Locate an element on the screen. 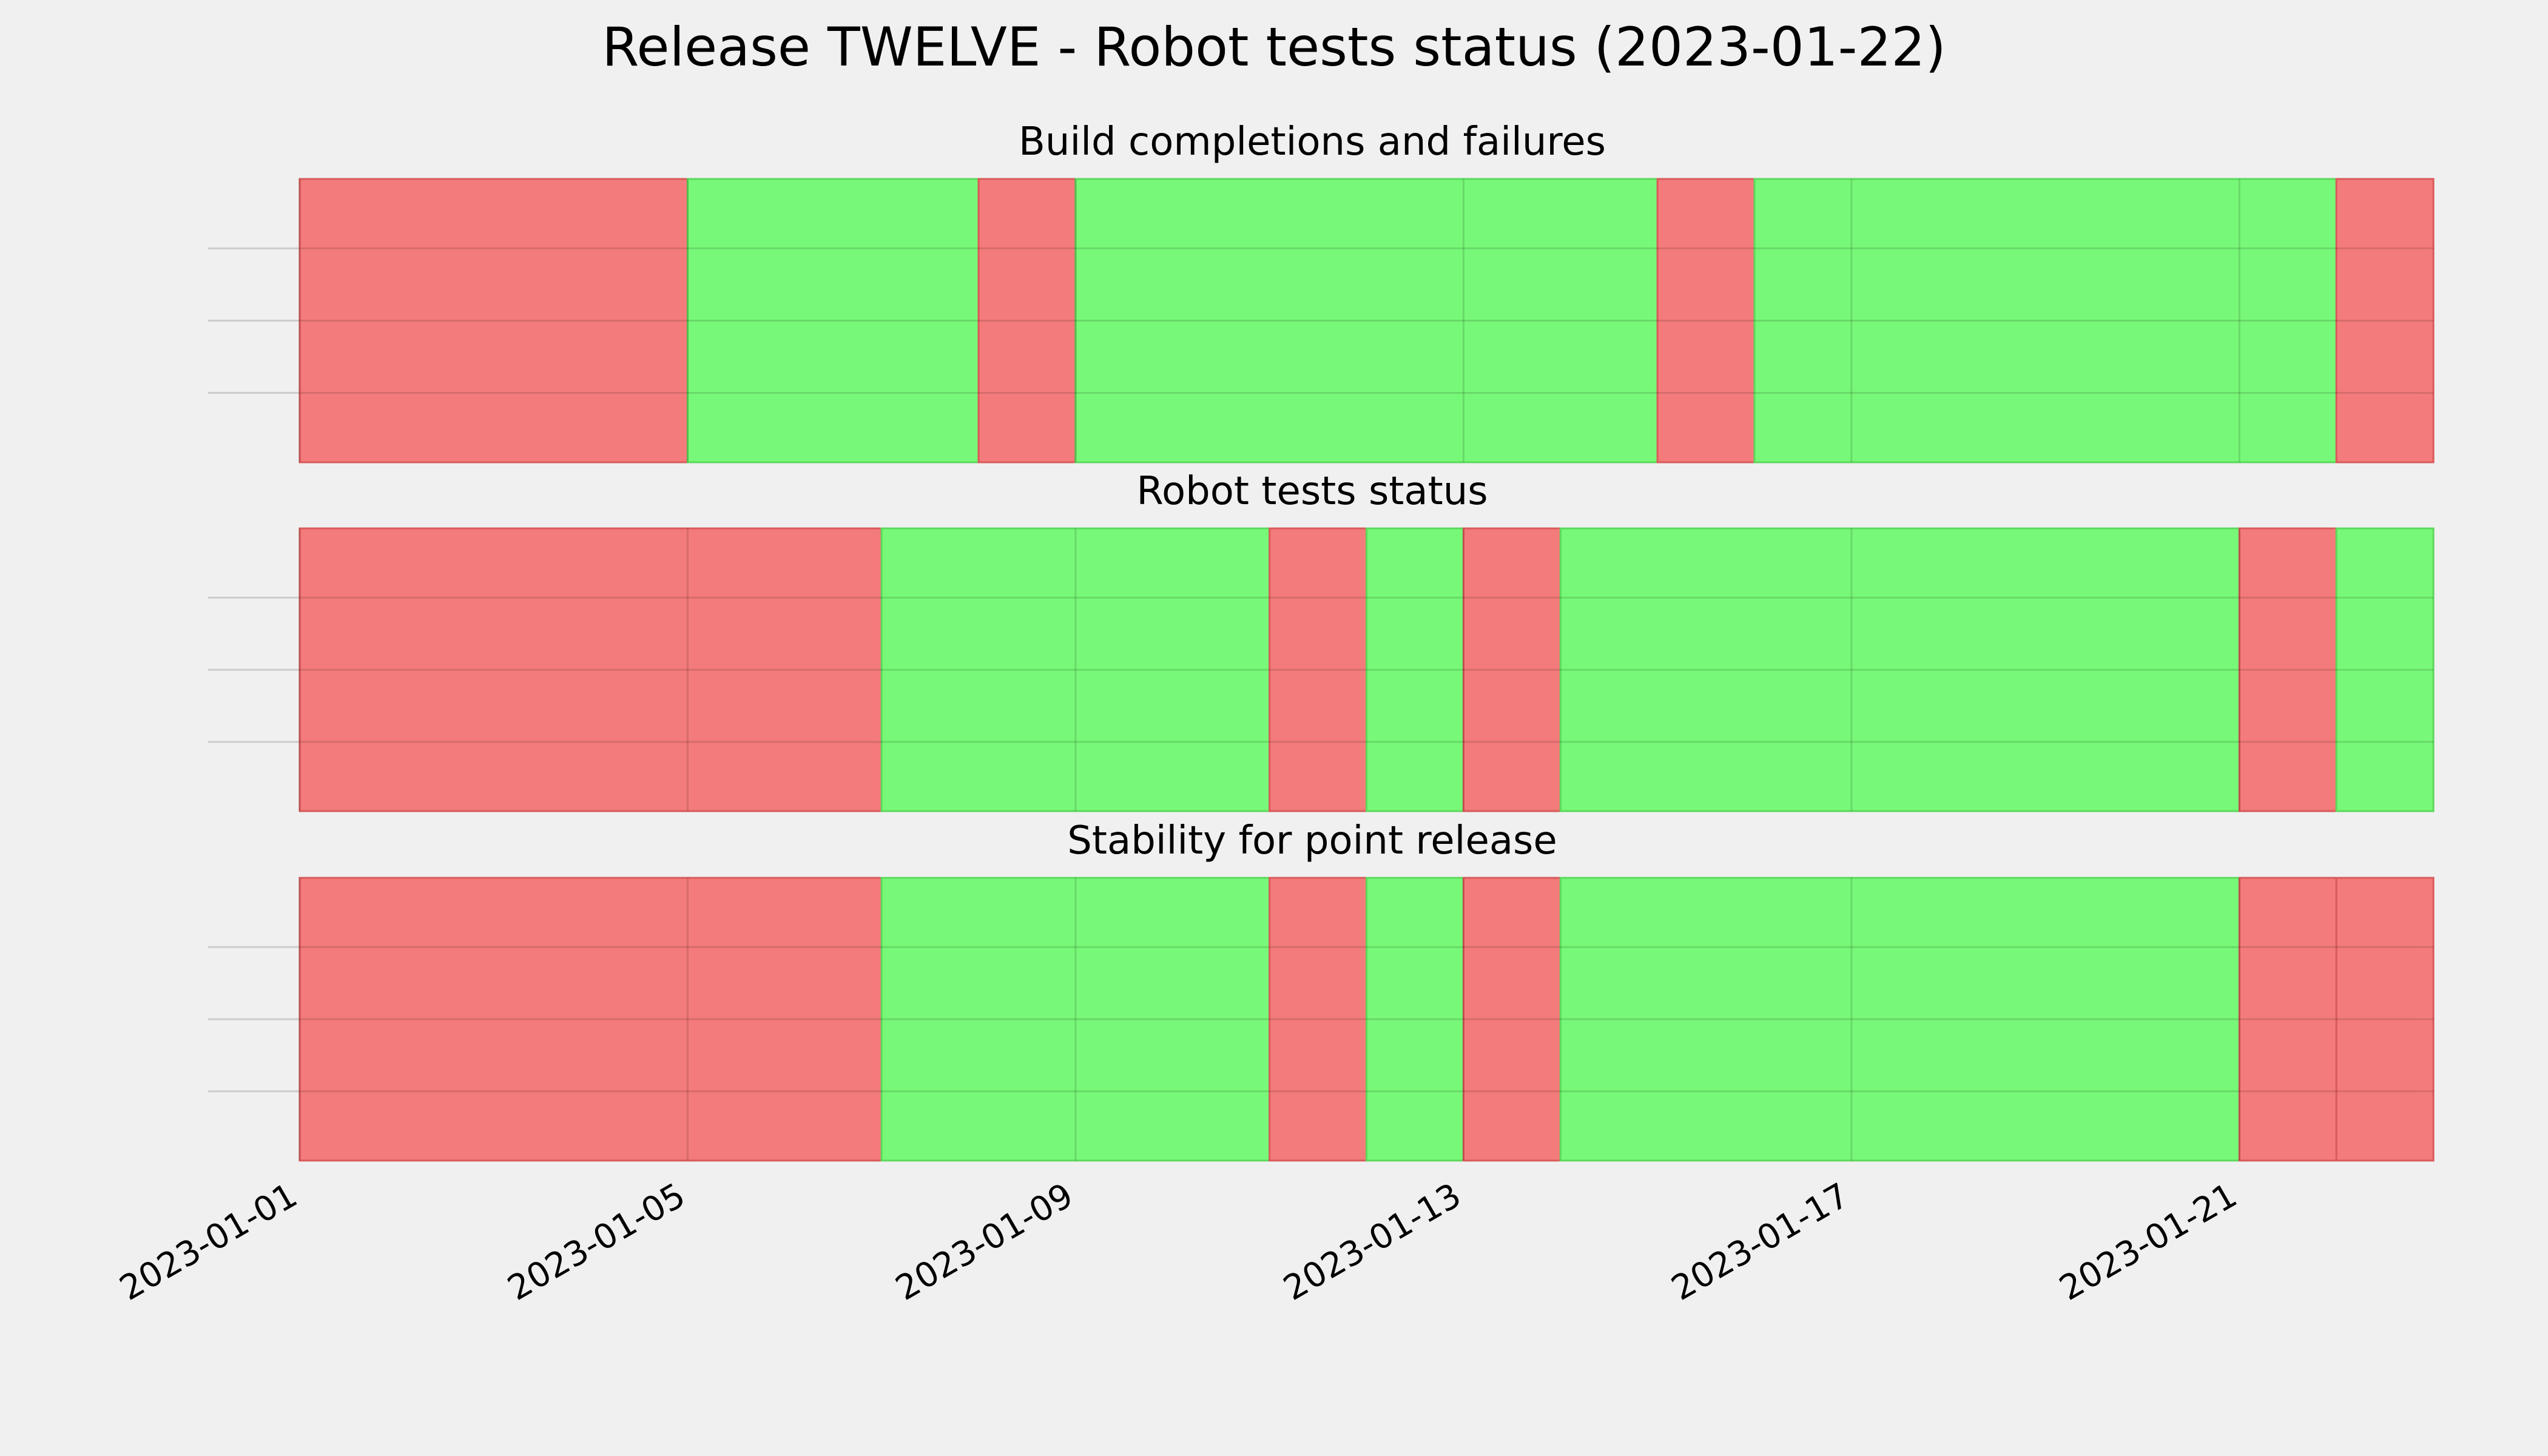  panel-title: Build completions and failures is located at coordinates (1312, 142).